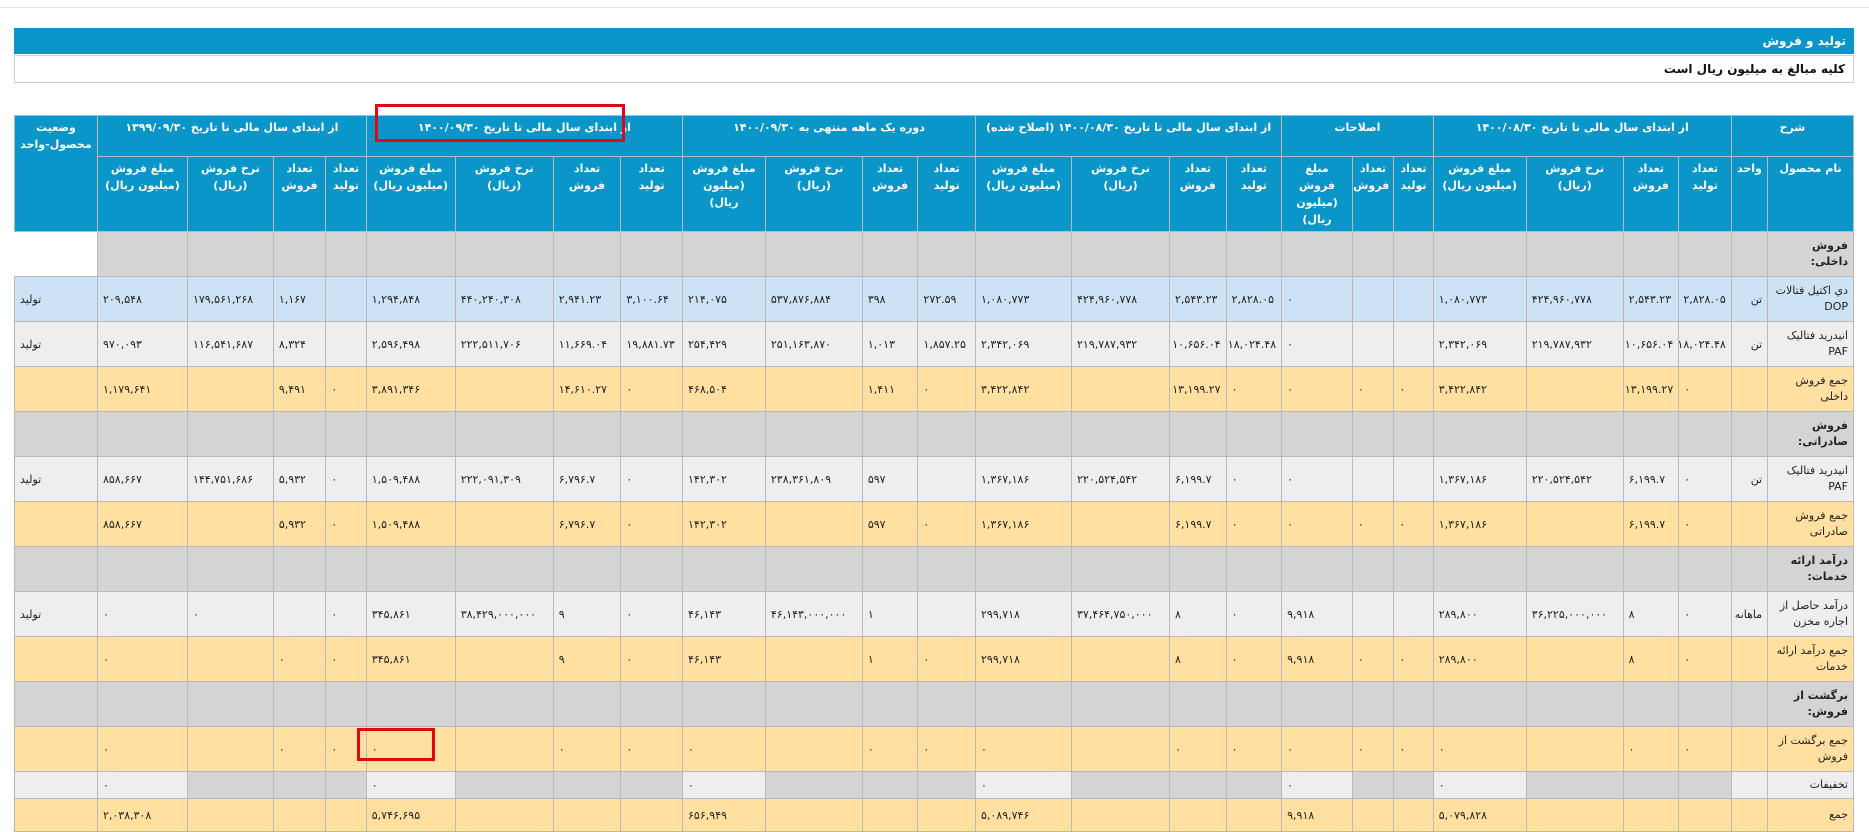  I want to click on sub-header-sales: تعداد فروش, so click(890, 194).